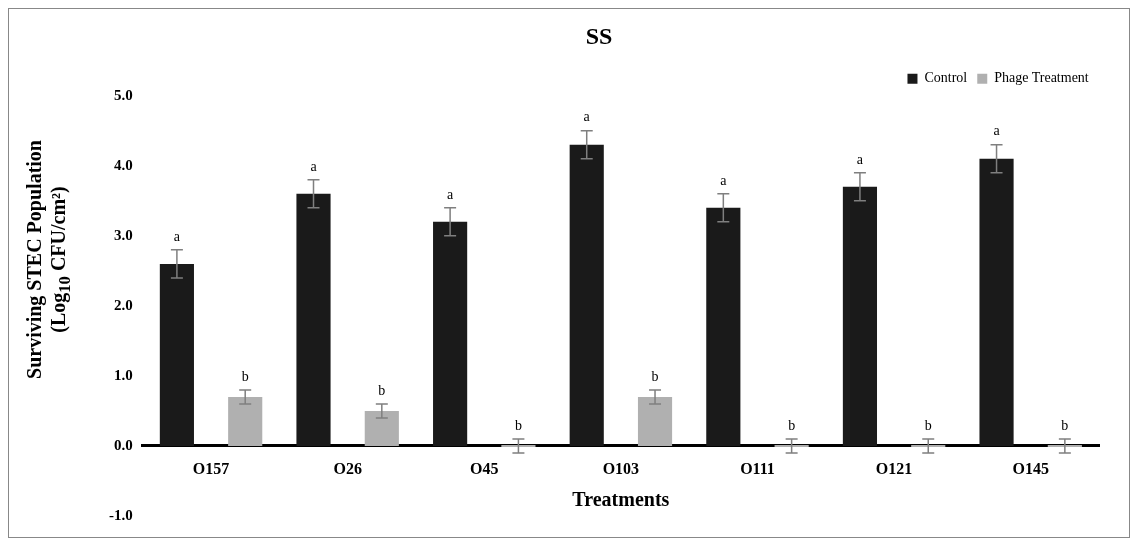  I want to click on x-tick-label: O103, so click(621, 468).